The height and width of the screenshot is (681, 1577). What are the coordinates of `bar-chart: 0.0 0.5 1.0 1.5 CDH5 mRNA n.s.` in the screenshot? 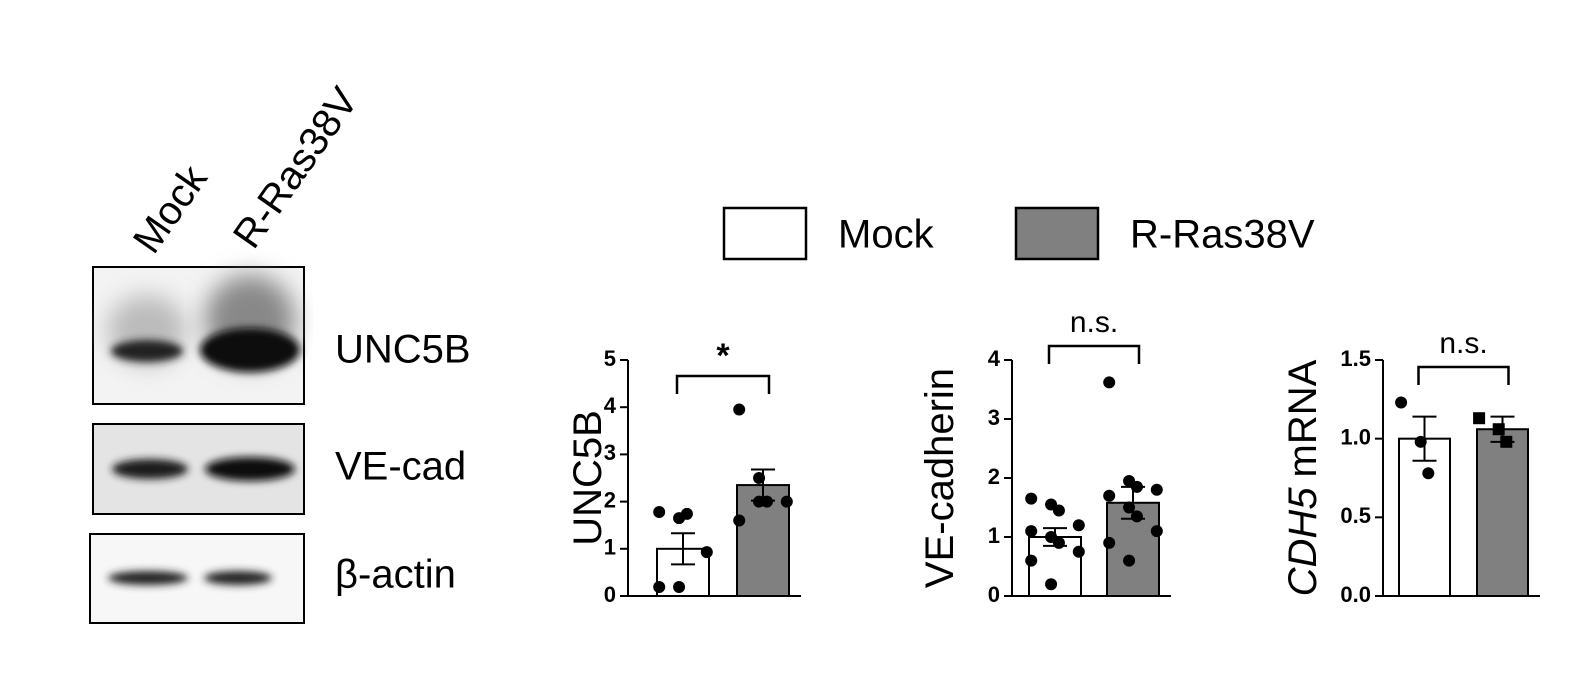 It's located at (1410, 467).